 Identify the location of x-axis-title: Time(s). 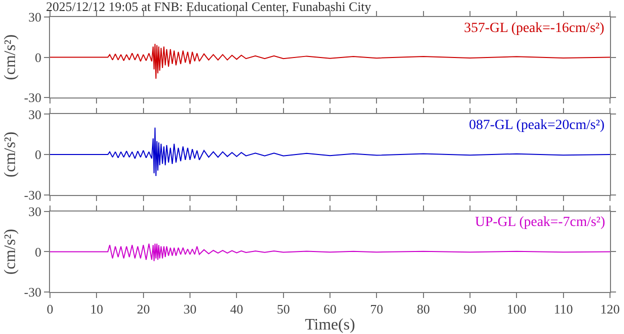
(330, 325).